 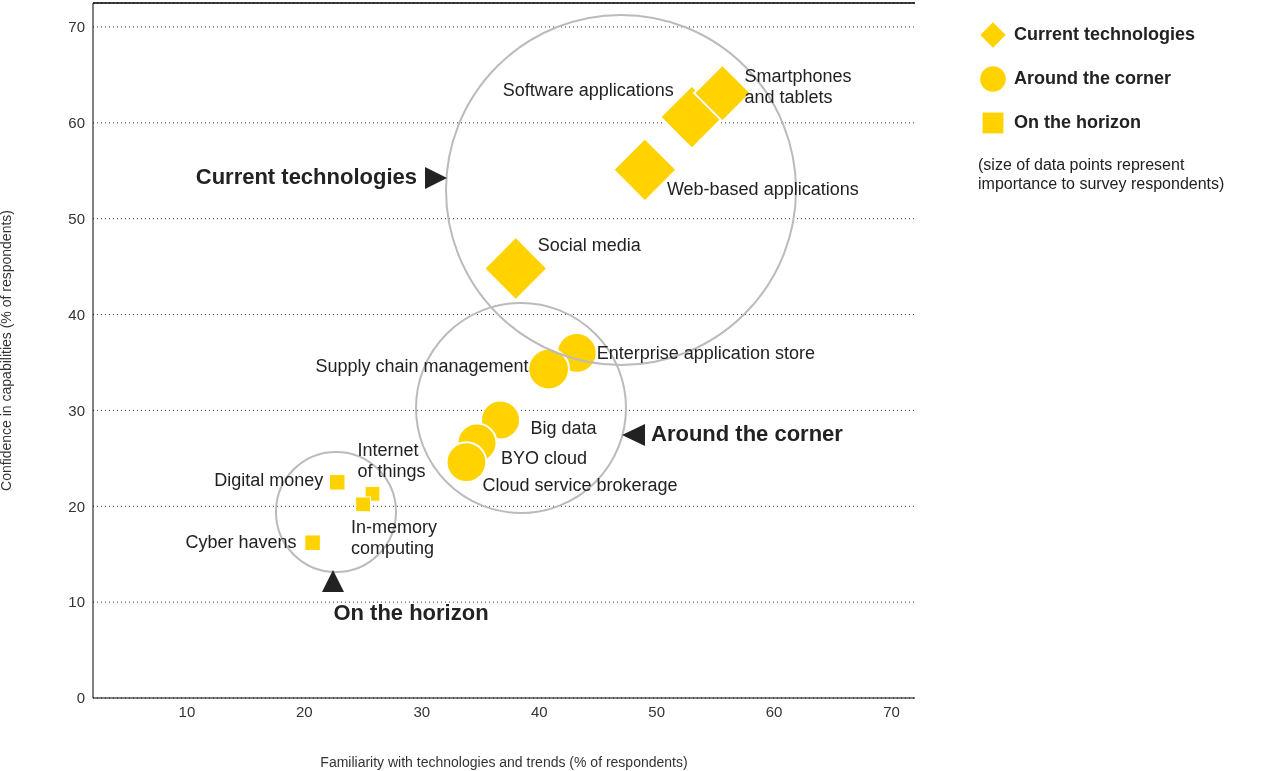 I want to click on x-tick-label: 30, so click(x=422, y=711).